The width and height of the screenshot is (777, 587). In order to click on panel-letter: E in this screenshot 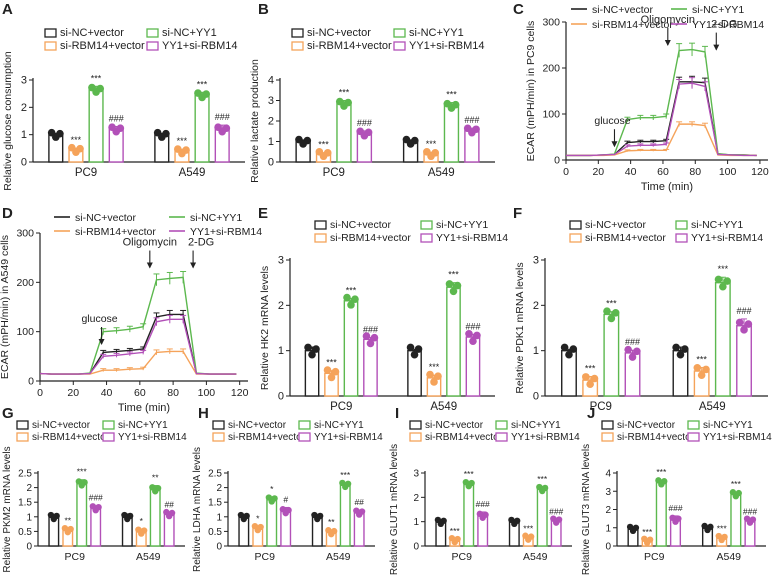, I will do `click(263, 213)`.